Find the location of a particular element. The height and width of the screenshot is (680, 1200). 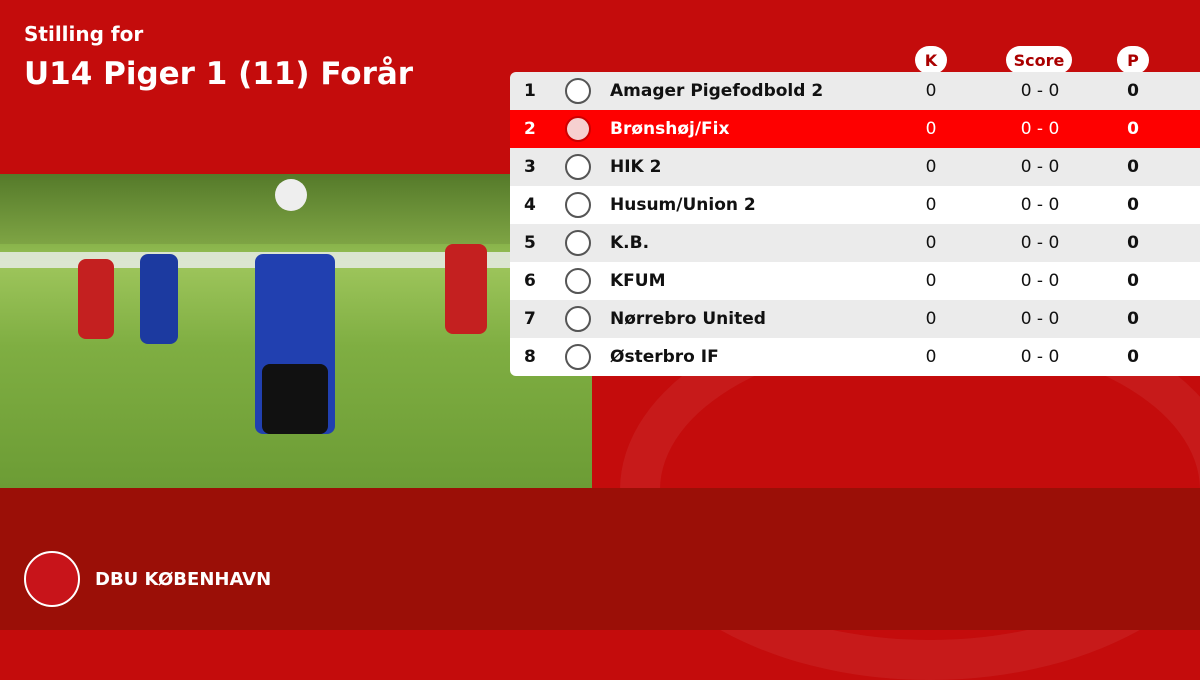

position: 2 is located at coordinates (530, 129).